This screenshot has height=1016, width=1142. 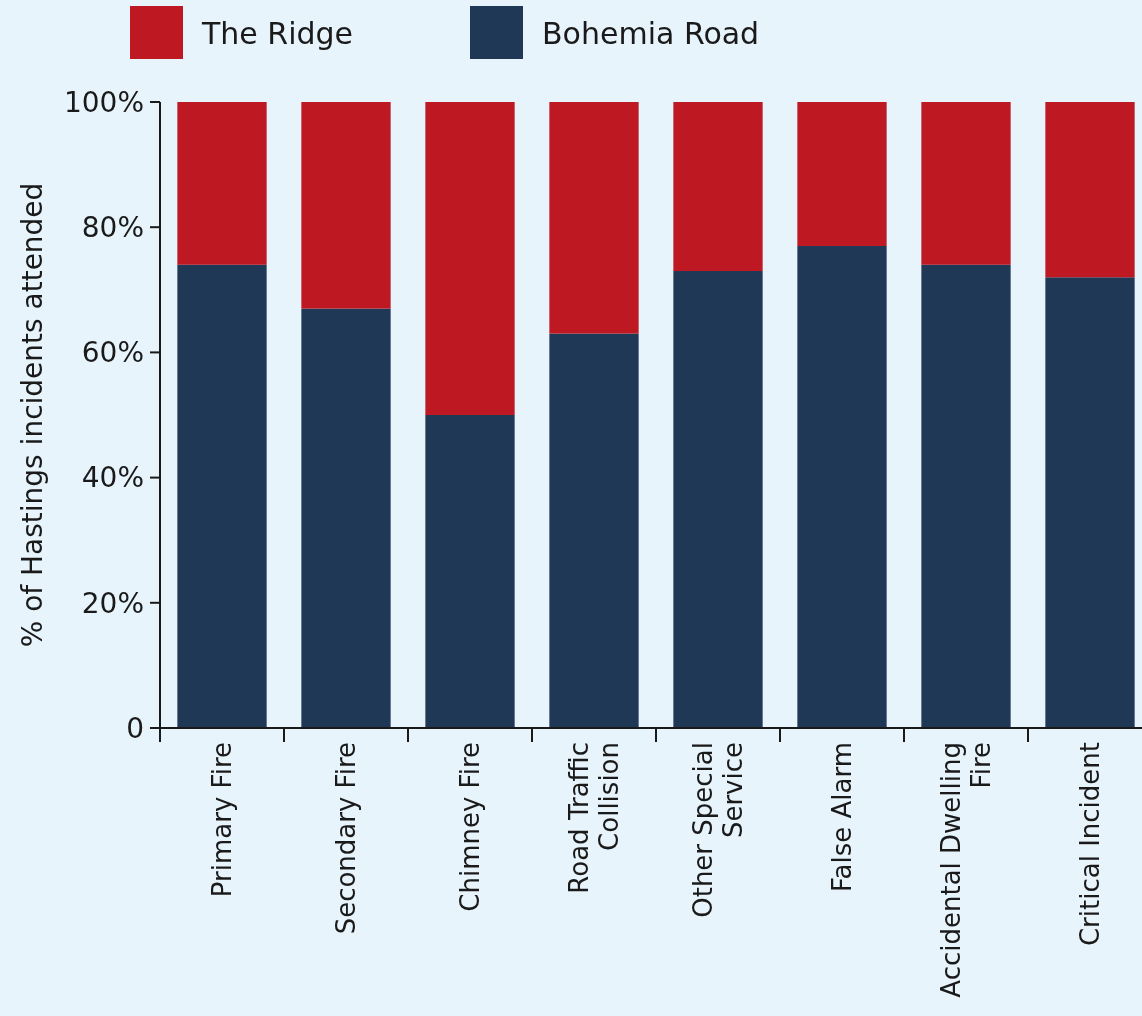 I want to click on y-tick-label: 20%, so click(x=112, y=603).